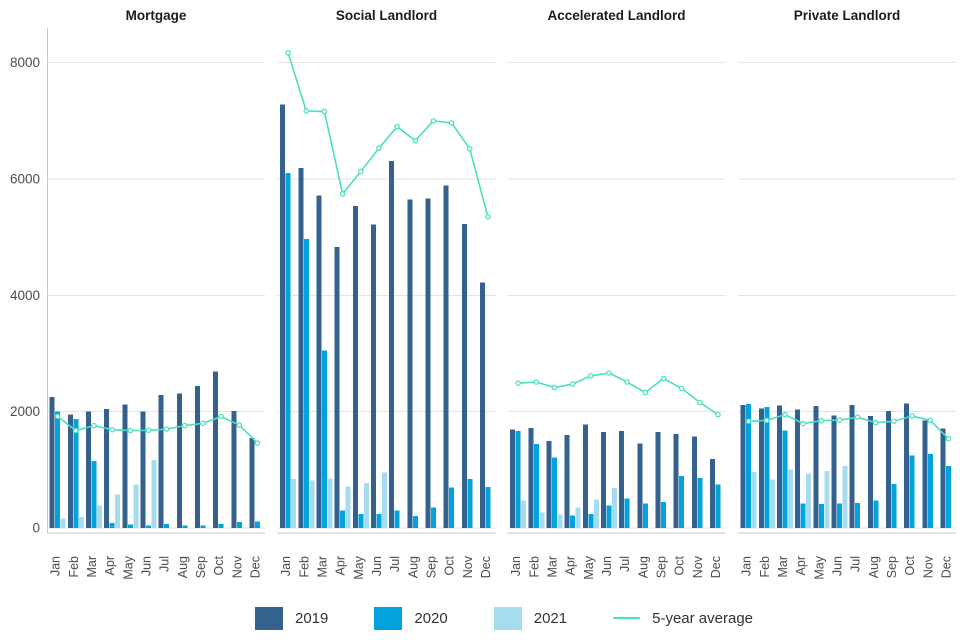 The height and width of the screenshot is (640, 960). I want to click on x-tick-label-apr: Apr, so click(341, 565).